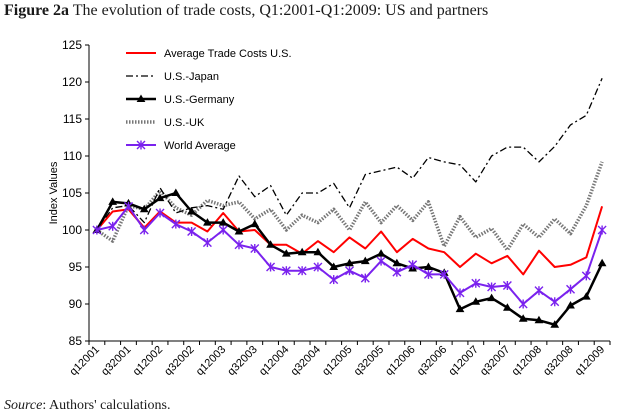 This screenshot has height=416, width=624. Describe the element at coordinates (72, 45) in the screenshot. I see `y-tick-label: 125` at that location.